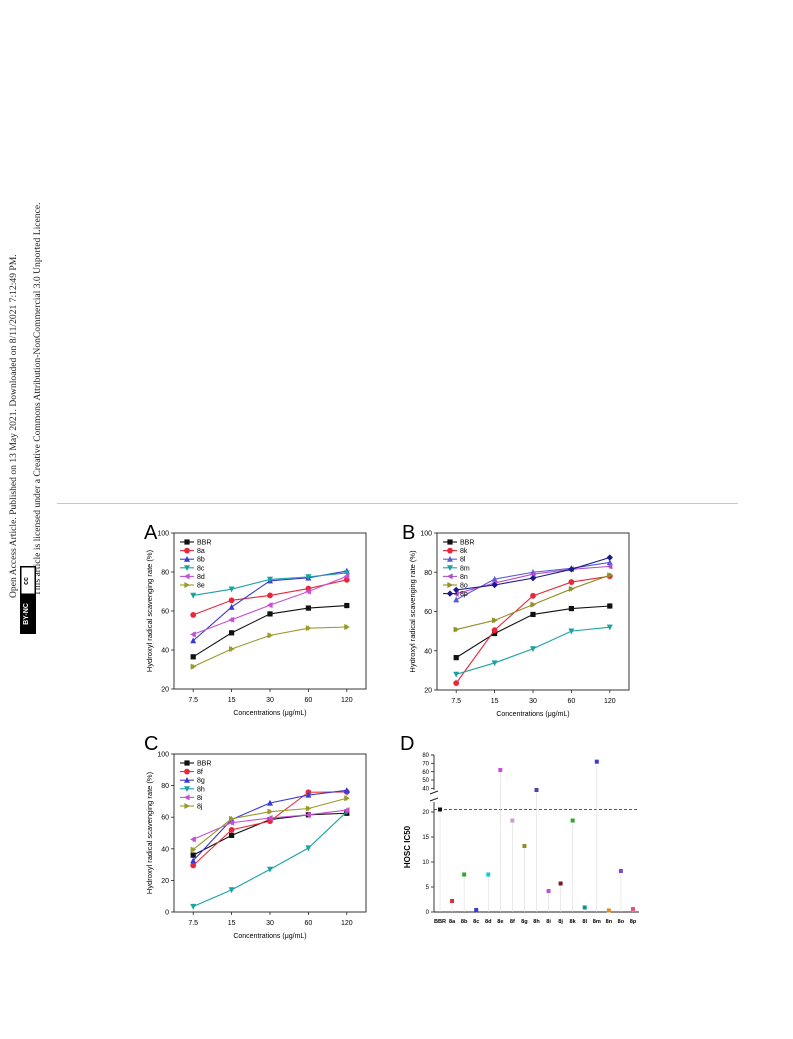 This screenshot has height=1039, width=793. What do you see at coordinates (149, 610) in the screenshot?
I see `y-axis-label-a: Hydroxyl radical scavenging rate (%)` at bounding box center [149, 610].